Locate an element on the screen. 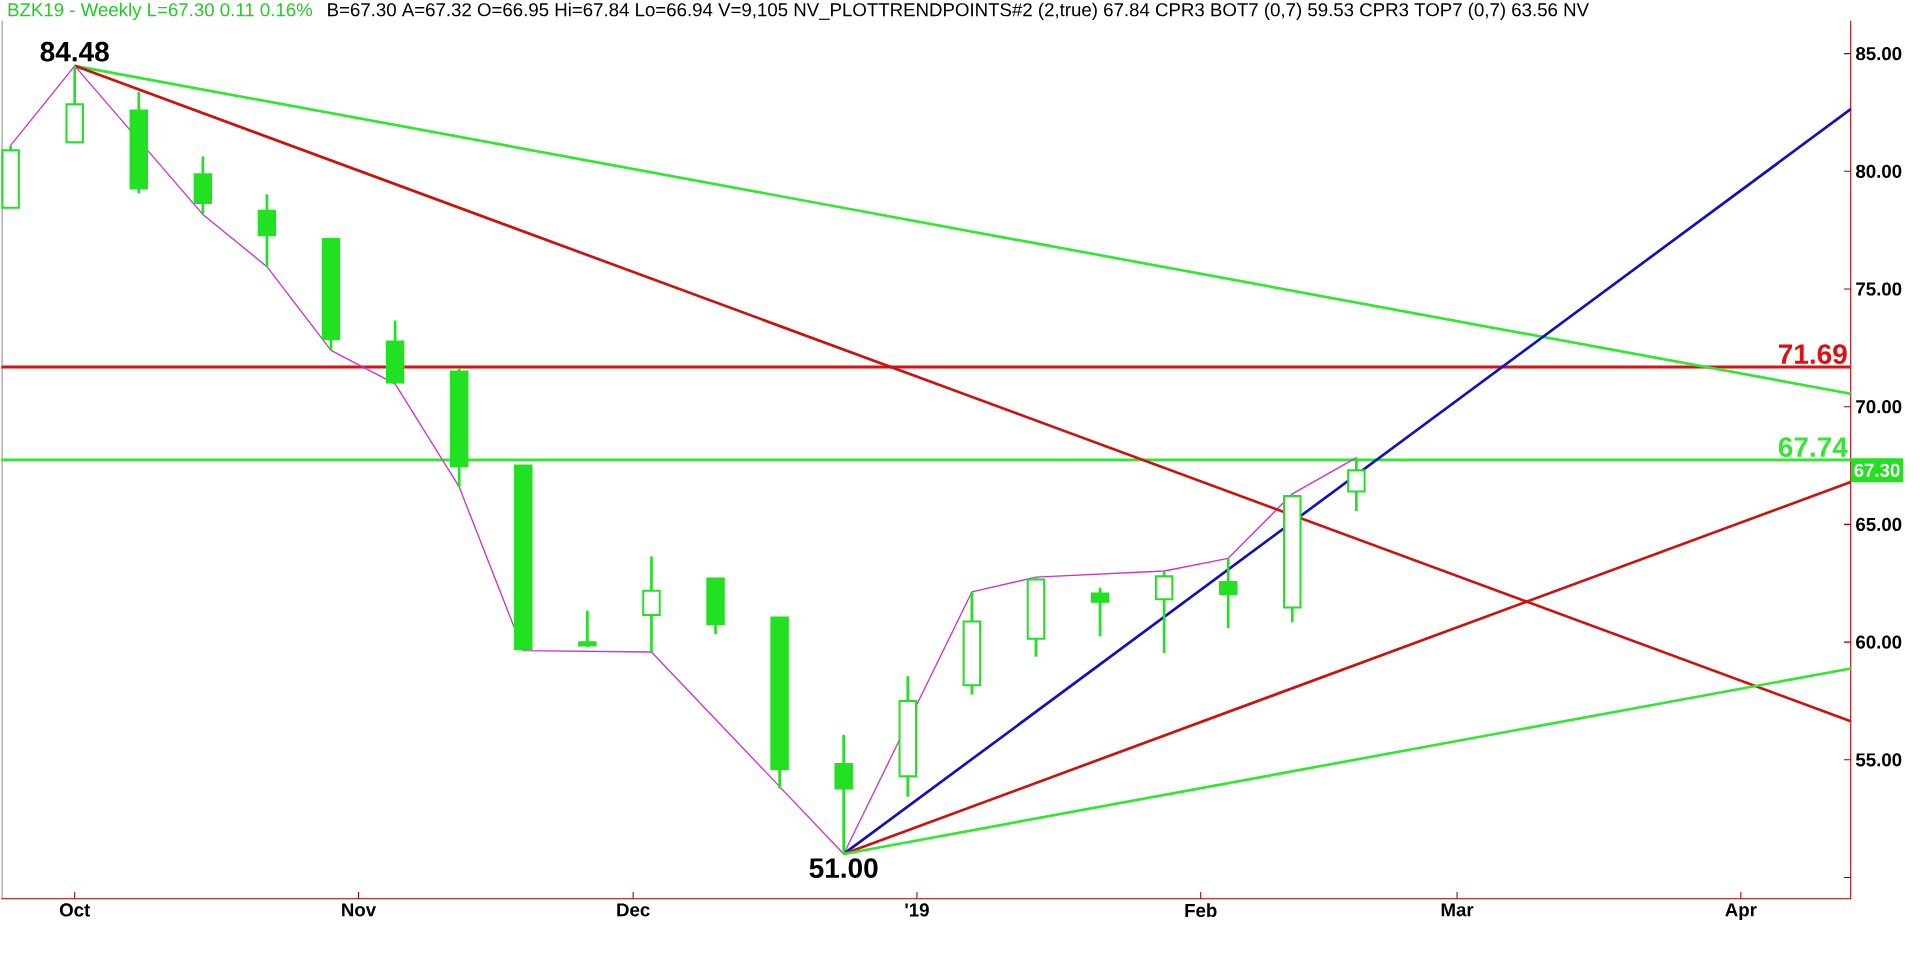 The height and width of the screenshot is (964, 1920). annotation: 84.48 is located at coordinates (74, 51).